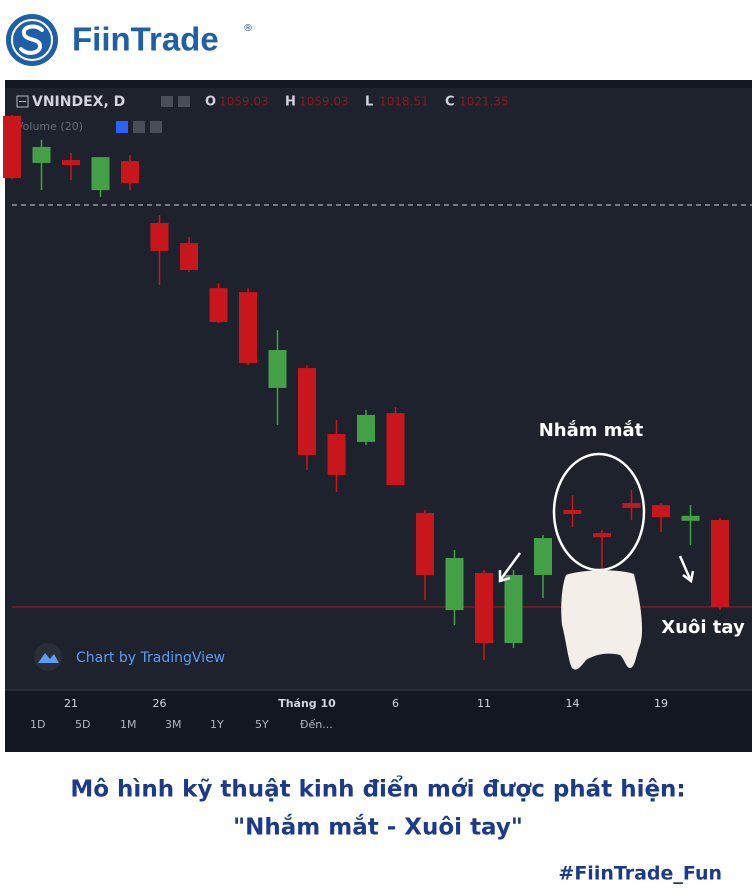 This screenshot has width=756, height=888. I want to click on range-button: 1D, so click(37, 724).